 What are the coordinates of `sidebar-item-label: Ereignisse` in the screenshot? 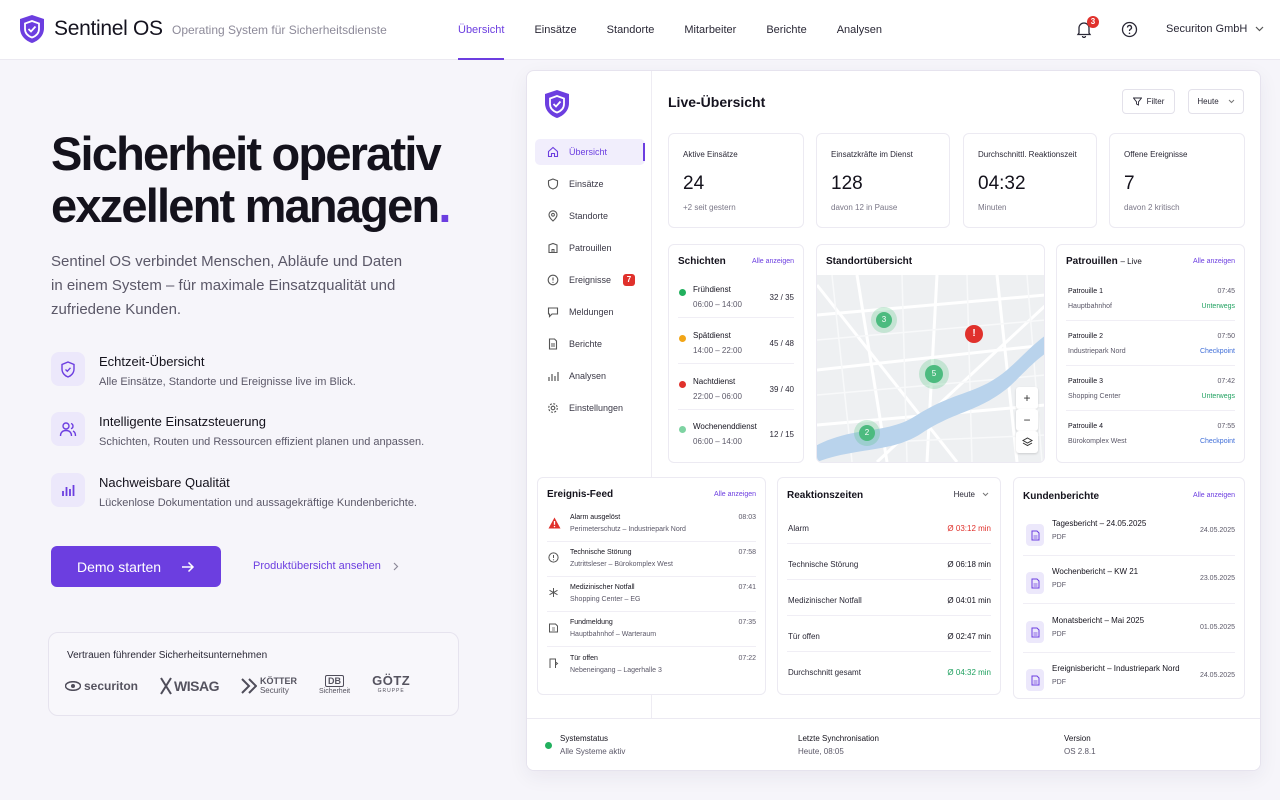 It's located at (590, 280).